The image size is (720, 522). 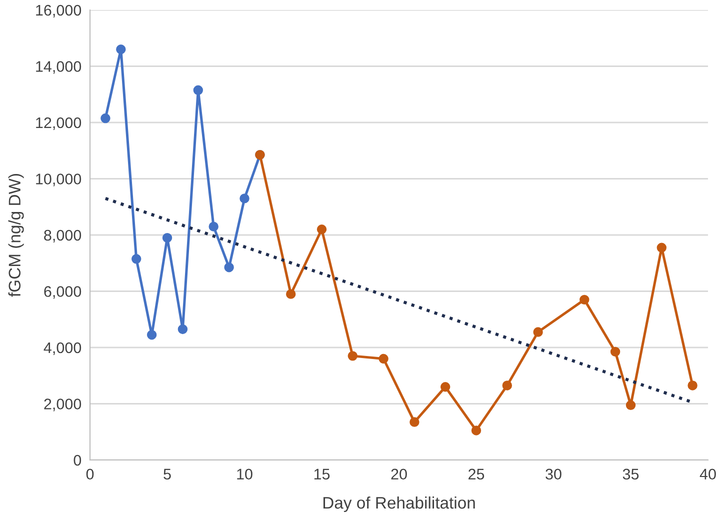 What do you see at coordinates (244, 474) in the screenshot?
I see `x-tick-label: 10` at bounding box center [244, 474].